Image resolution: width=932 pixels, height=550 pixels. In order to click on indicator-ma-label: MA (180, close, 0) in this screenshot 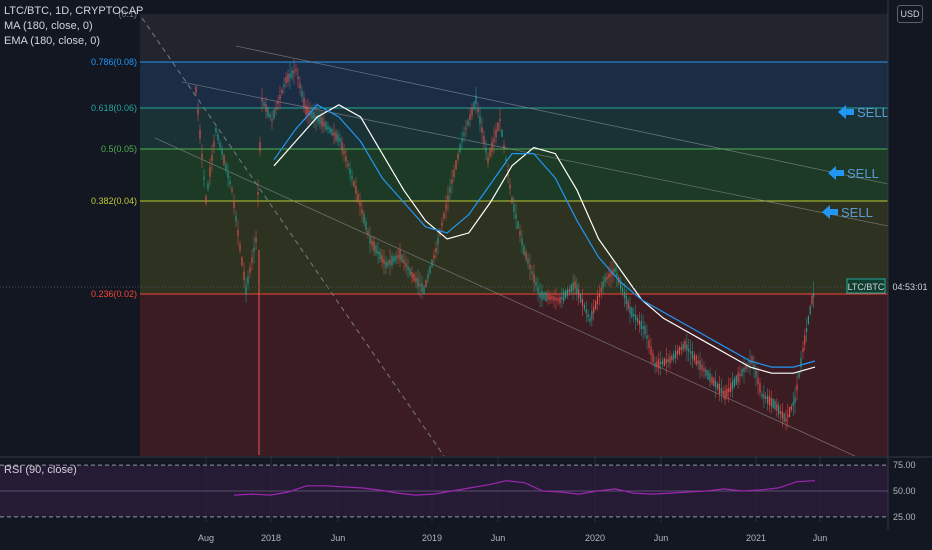, I will do `click(48, 26)`.